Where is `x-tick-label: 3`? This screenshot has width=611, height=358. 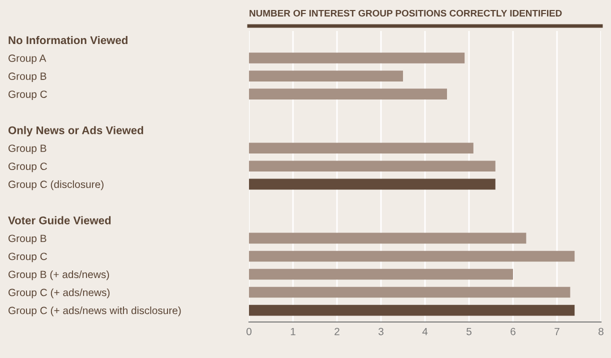
x-tick-label: 3 is located at coordinates (381, 332).